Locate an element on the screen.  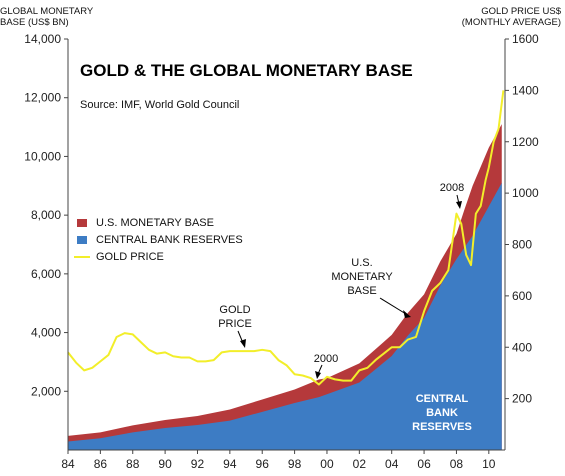
x-axis-tick-label: 06 is located at coordinates (424, 464).